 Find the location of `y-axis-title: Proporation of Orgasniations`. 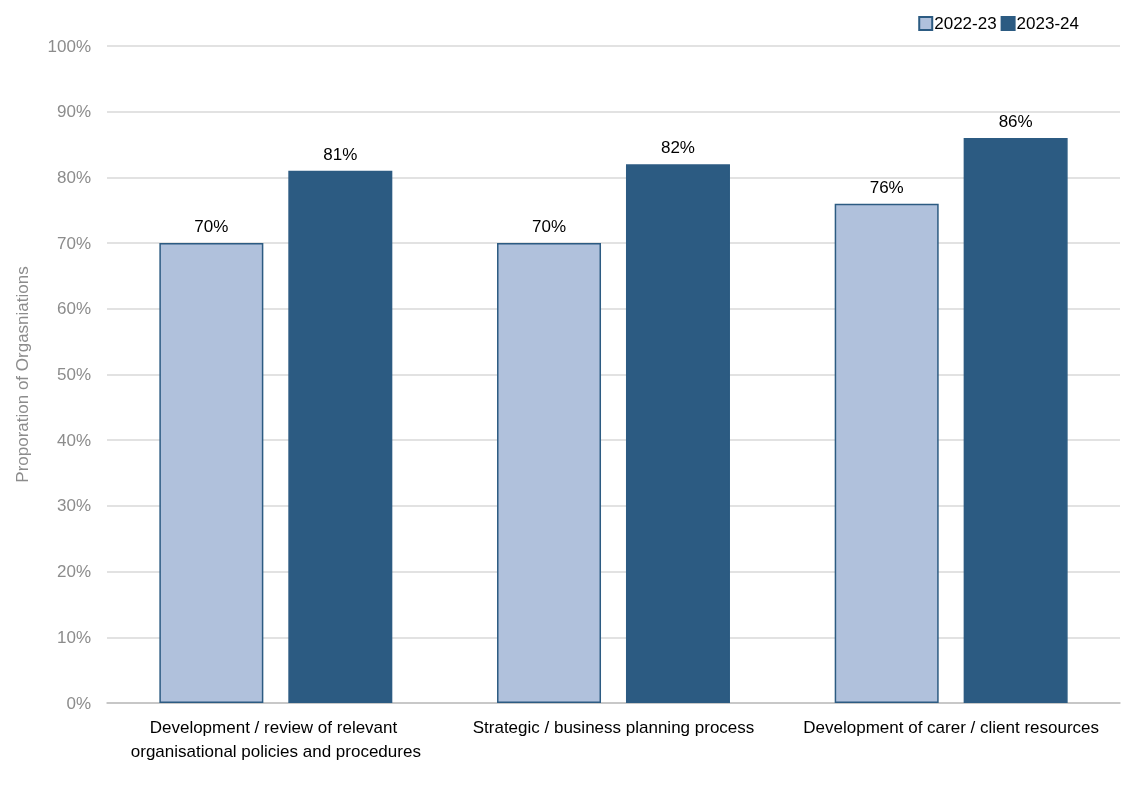

y-axis-title: Proporation of Orgasniations is located at coordinates (22, 374).